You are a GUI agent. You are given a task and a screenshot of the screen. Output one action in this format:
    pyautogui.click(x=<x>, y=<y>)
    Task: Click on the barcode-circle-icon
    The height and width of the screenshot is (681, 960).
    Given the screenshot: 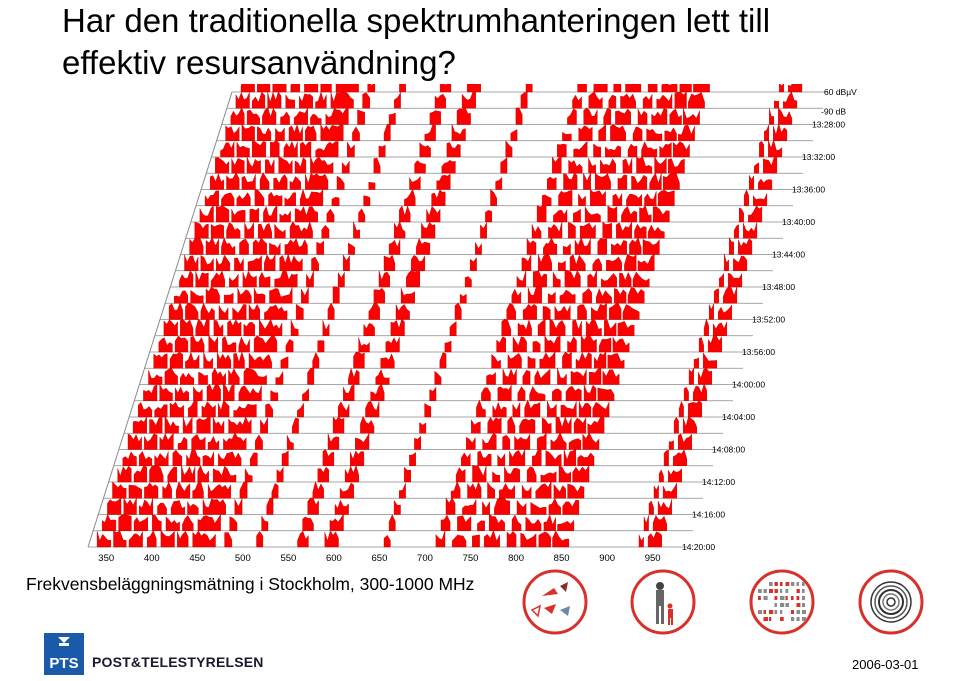 What is the action you would take?
    pyautogui.click(x=782, y=602)
    